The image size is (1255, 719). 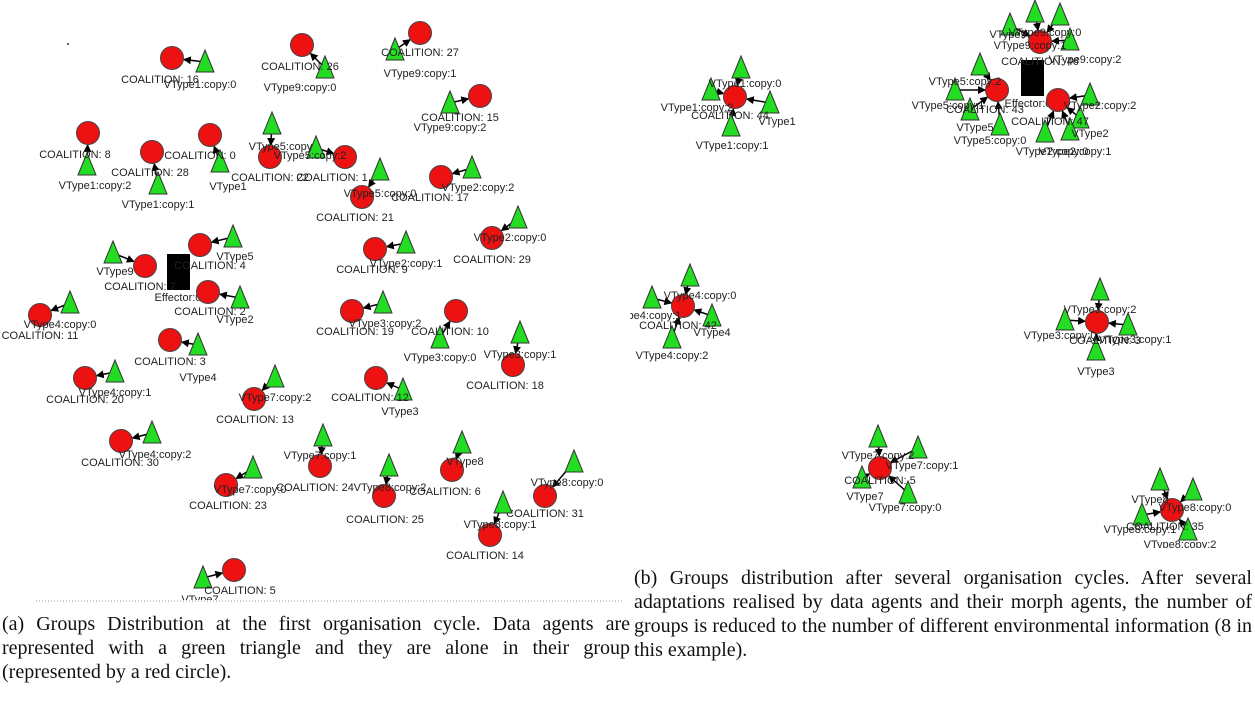 I want to click on node-label: COALITION: 9, so click(x=372, y=270).